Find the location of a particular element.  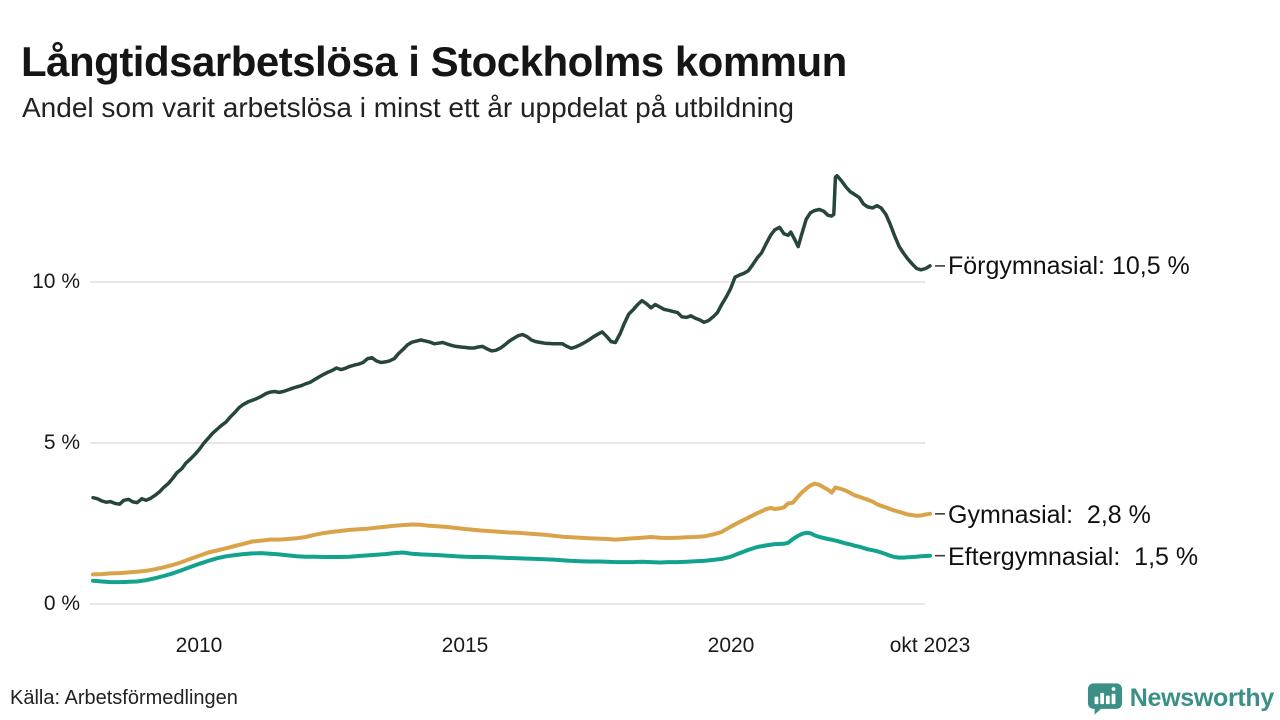

newsworthy-logo: Newsworthy is located at coordinates (1180, 698).